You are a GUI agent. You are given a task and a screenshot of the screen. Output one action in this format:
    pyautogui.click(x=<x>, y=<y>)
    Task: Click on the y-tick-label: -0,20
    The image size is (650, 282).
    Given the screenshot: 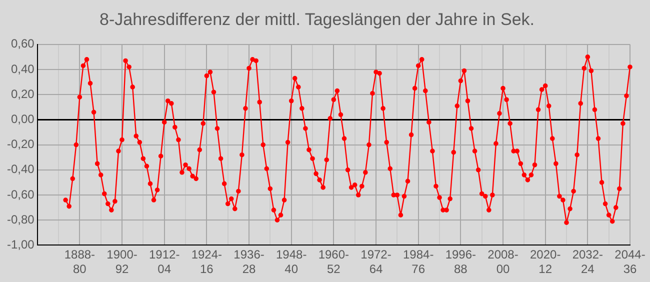 What is the action you would take?
    pyautogui.click(x=20, y=144)
    